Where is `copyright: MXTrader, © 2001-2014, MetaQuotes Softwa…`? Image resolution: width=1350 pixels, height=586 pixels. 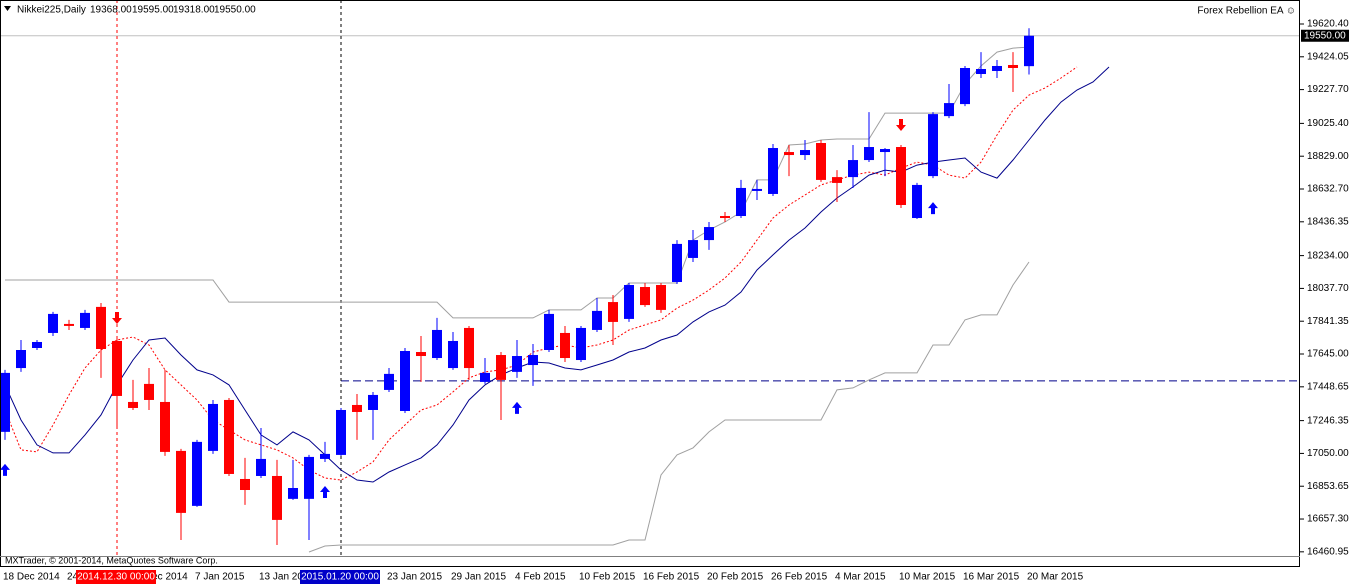
copyright: MXTrader, © 2001-2014, MetaQuotes Softwa… is located at coordinates (111, 560).